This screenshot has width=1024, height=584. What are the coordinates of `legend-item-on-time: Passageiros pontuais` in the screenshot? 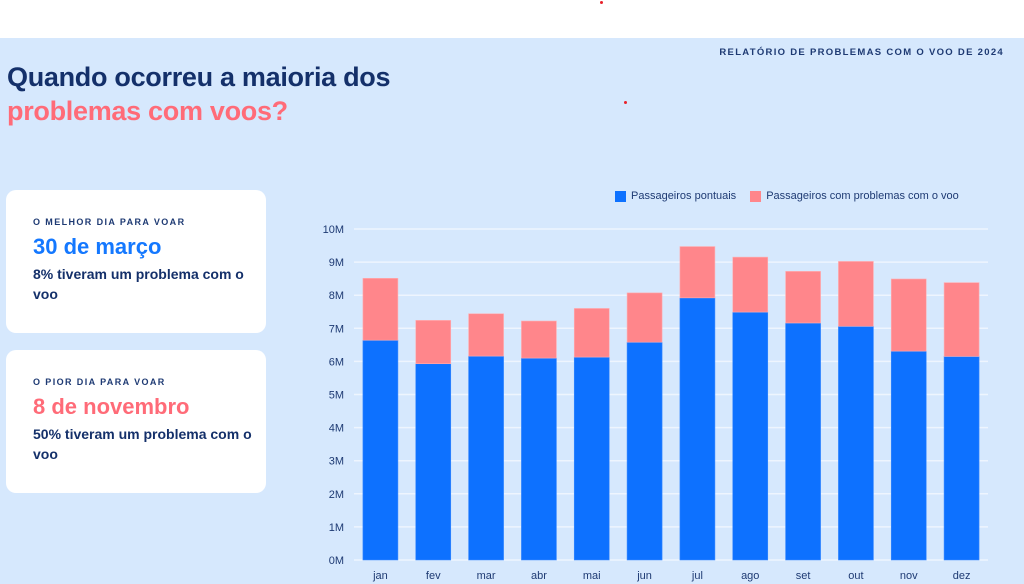 It's located at (675, 196).